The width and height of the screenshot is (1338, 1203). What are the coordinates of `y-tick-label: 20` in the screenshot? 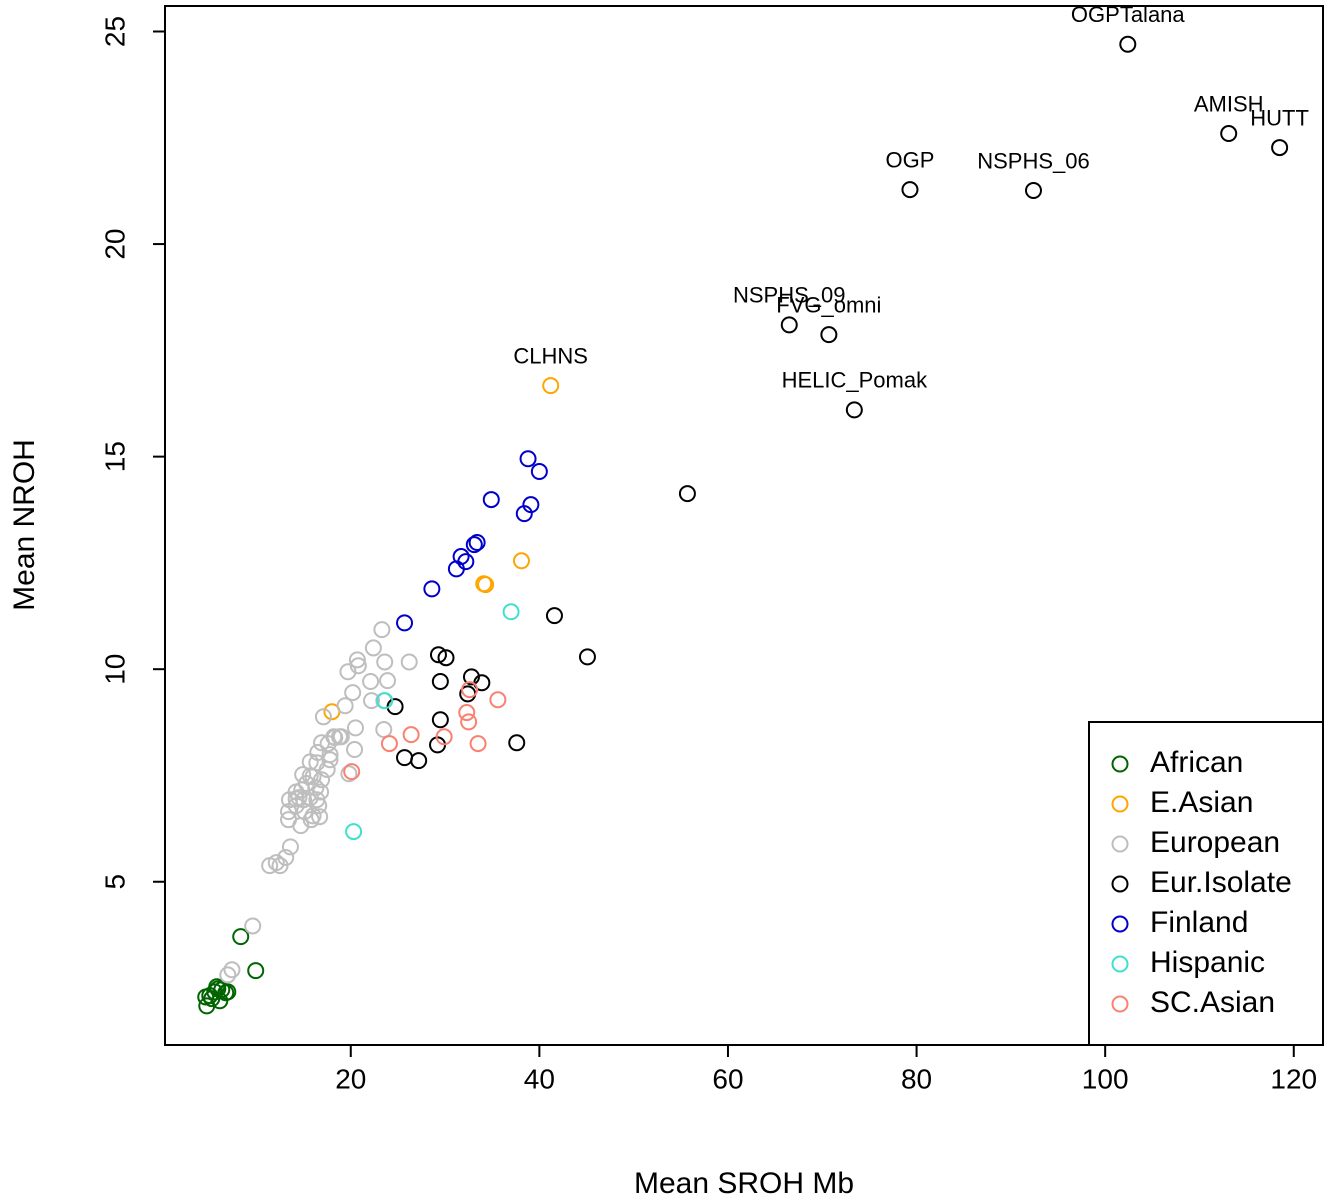 It's located at (114, 243).